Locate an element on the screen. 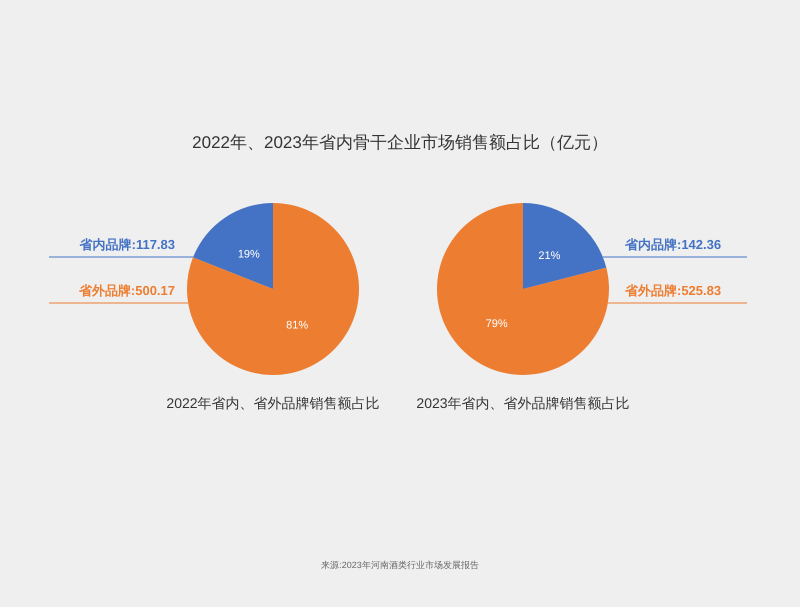 The width and height of the screenshot is (800, 607). text: 2022年省内、省外品牌销售额占比 is located at coordinates (273, 403).